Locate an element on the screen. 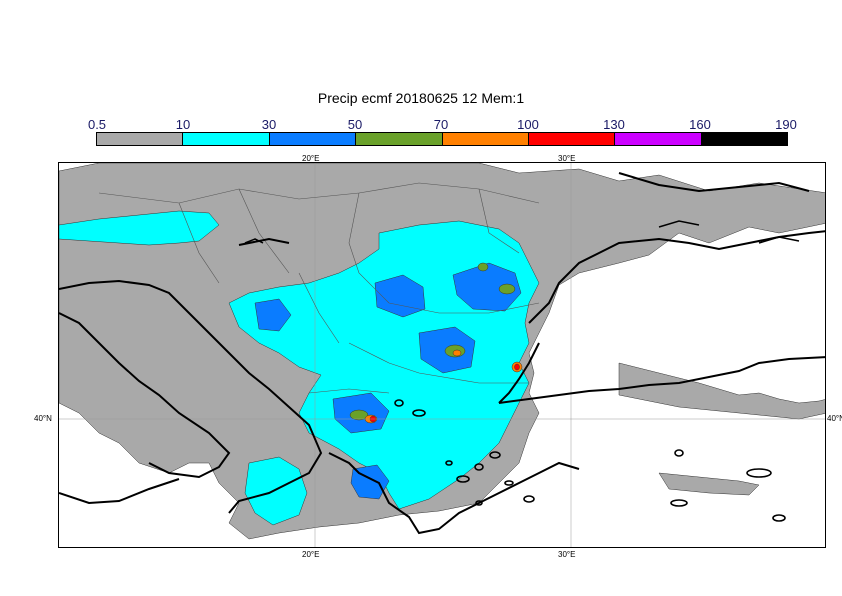 This screenshot has width=842, height=596. legend-swatch-red is located at coordinates (572, 139).